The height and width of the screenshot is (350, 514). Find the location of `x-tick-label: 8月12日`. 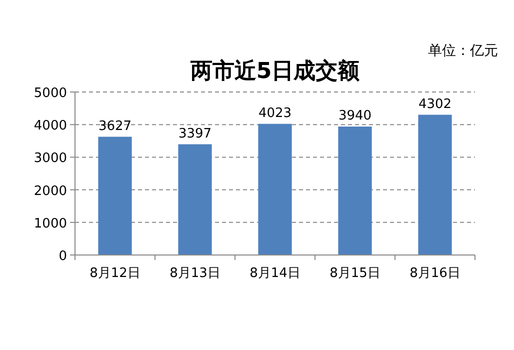

x-tick-label: 8月12日 is located at coordinates (115, 273).